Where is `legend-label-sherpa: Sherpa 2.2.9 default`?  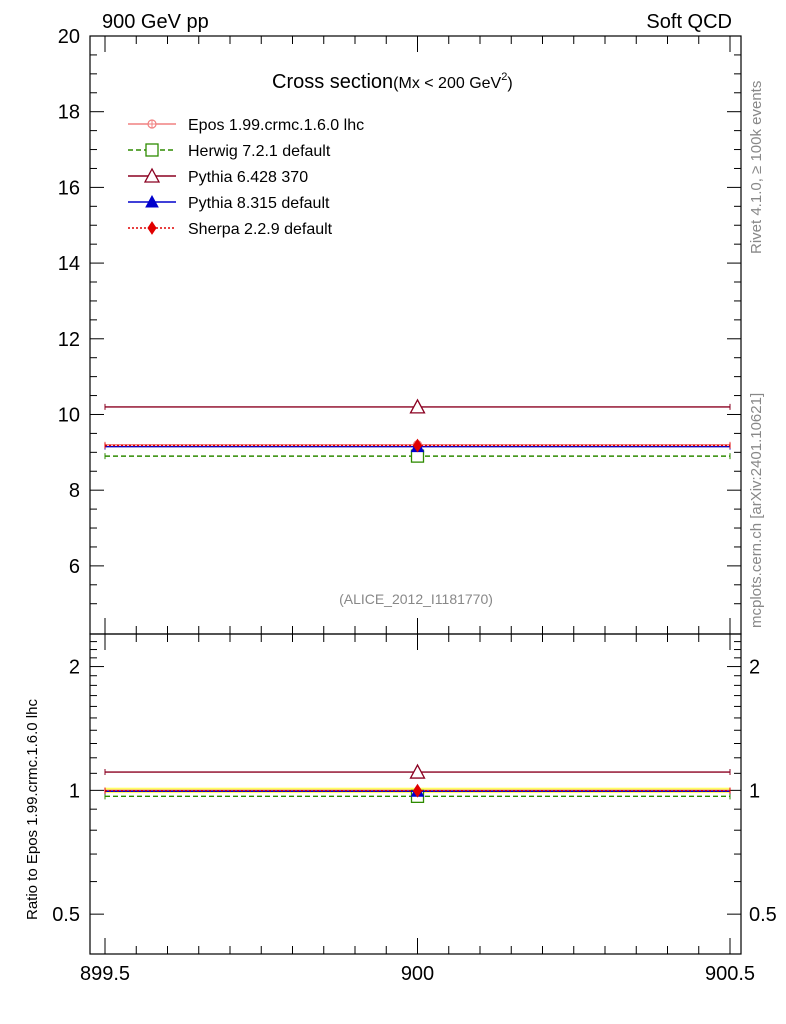 legend-label-sherpa: Sherpa 2.2.9 default is located at coordinates (260, 229).